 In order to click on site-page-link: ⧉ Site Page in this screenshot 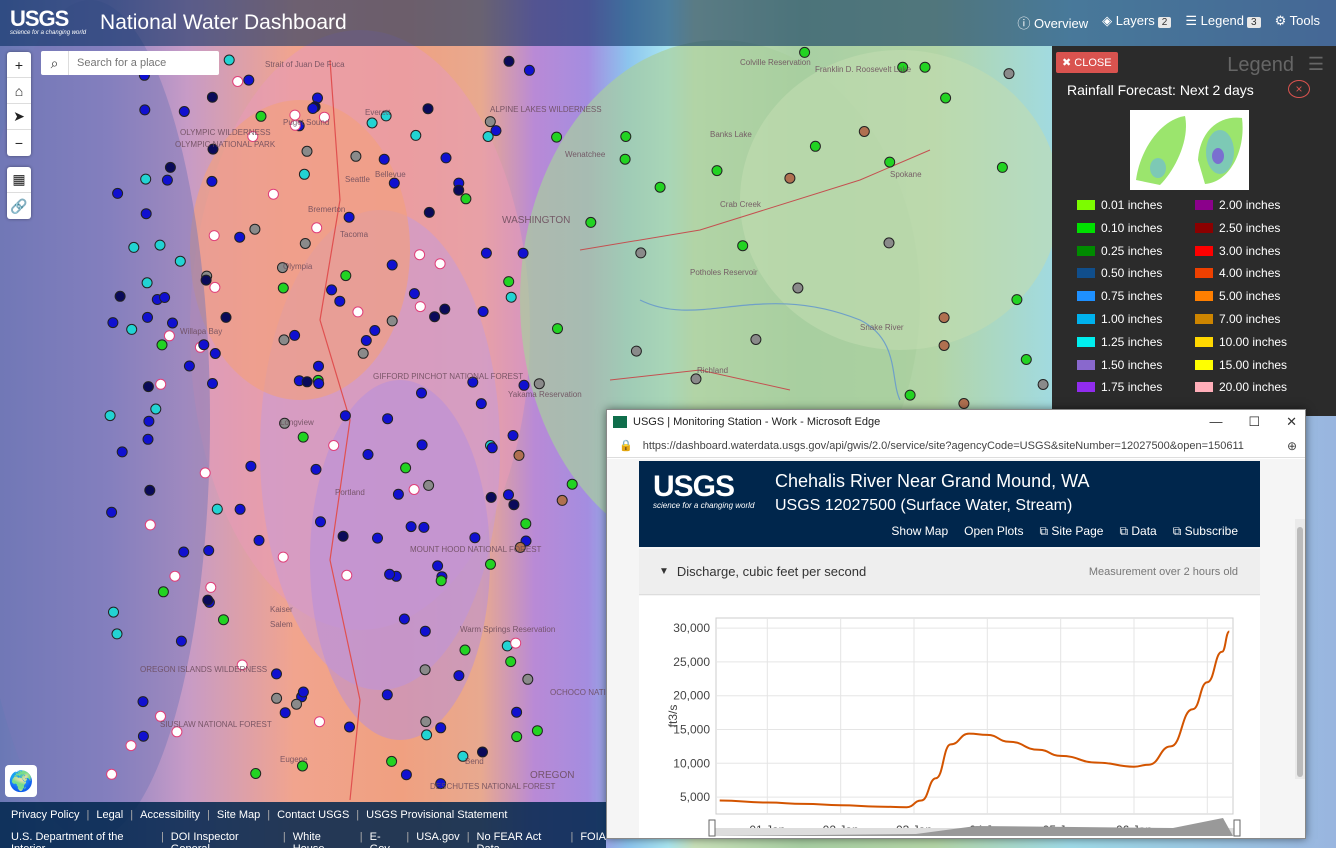, I will do `click(1072, 531)`.